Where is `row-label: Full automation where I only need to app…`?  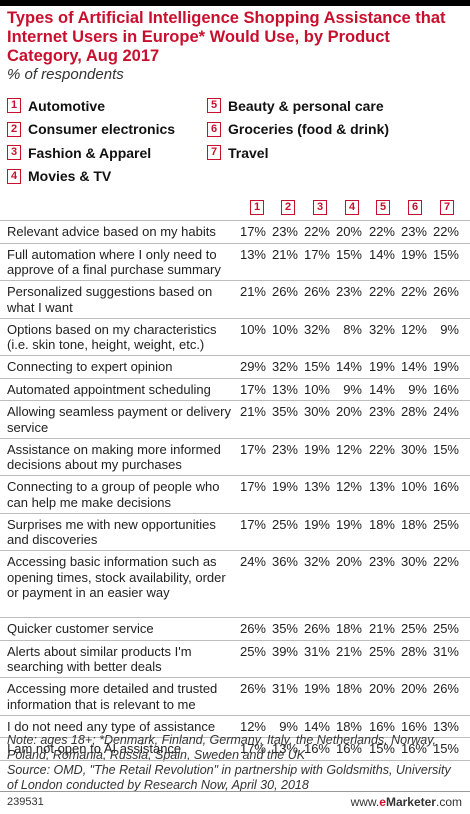 row-label: Full automation where I only need to app… is located at coordinates (114, 262).